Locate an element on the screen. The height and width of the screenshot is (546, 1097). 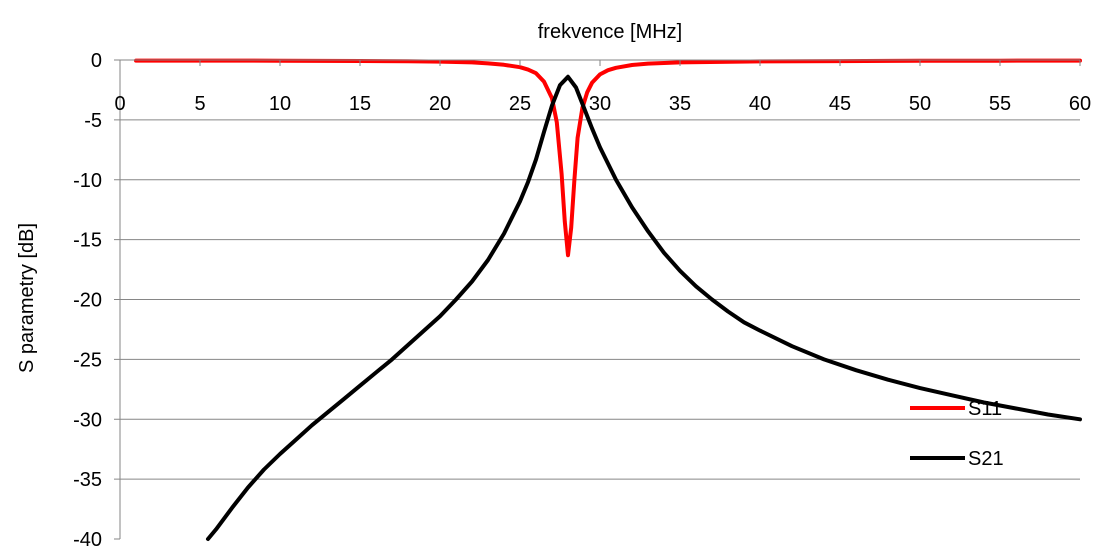
x-tick-label: 5 is located at coordinates (199, 104).